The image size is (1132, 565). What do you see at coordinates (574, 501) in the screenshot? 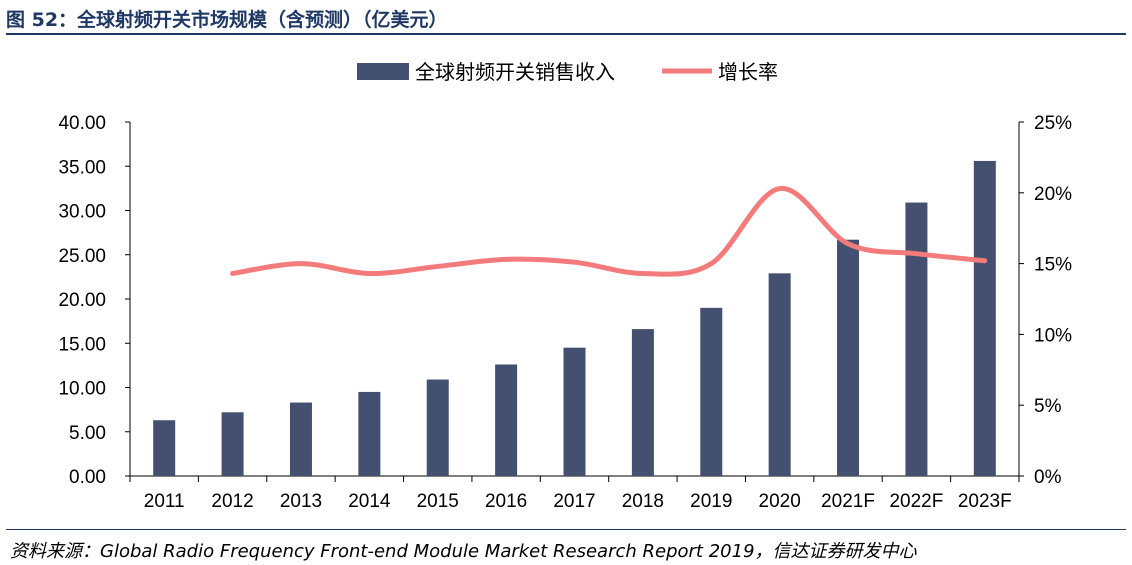
I see `x-tick-label: 2017` at bounding box center [574, 501].